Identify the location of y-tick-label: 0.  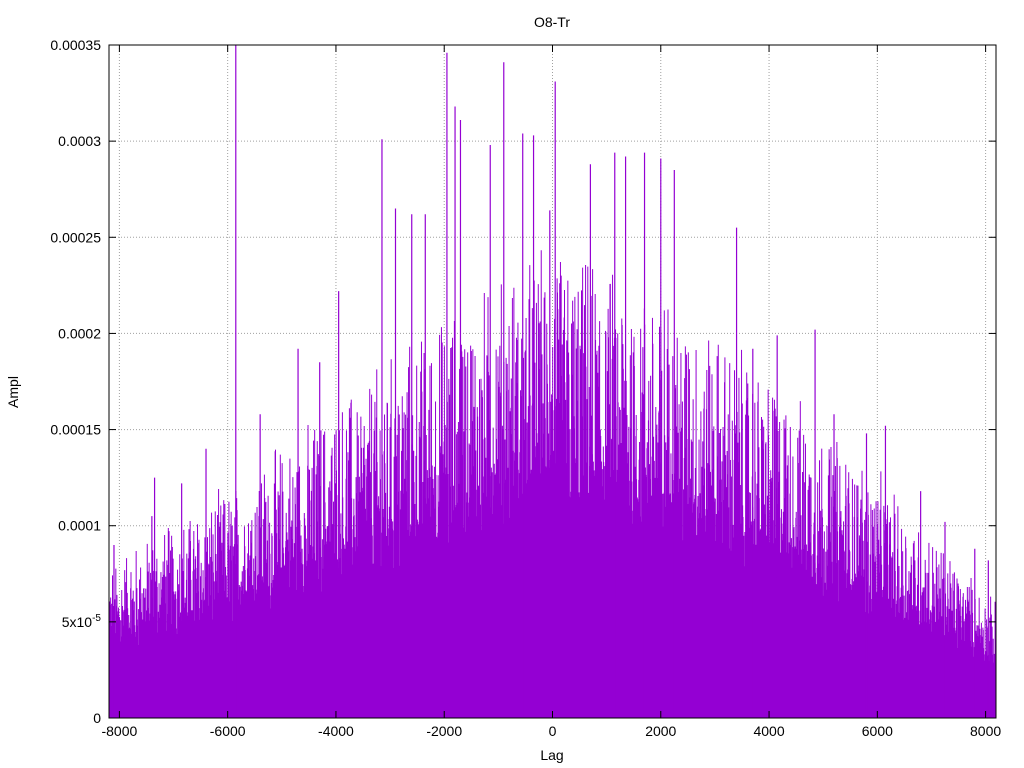
(97, 718).